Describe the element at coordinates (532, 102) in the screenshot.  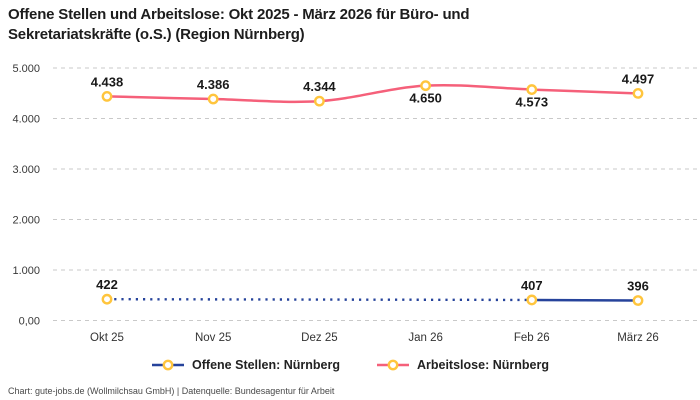
I see `data-point-label: 4.573` at that location.